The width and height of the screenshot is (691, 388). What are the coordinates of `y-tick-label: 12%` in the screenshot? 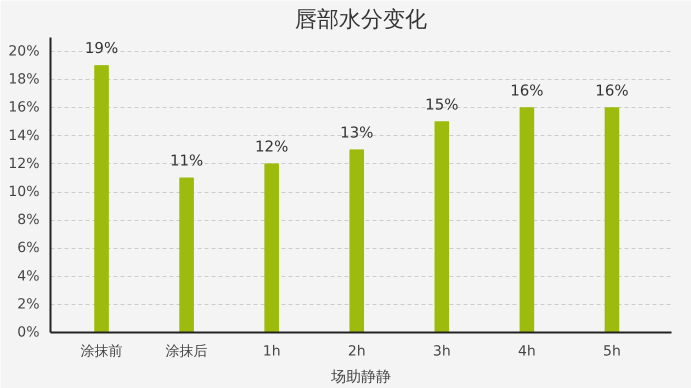 It's located at (24, 164).